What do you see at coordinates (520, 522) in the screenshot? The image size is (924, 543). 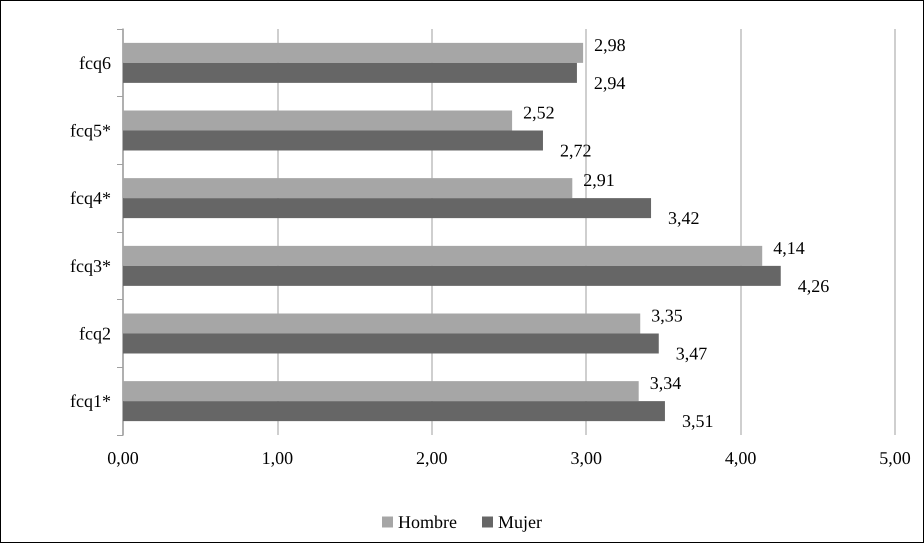 I see `legend-label: Mujer` at bounding box center [520, 522].